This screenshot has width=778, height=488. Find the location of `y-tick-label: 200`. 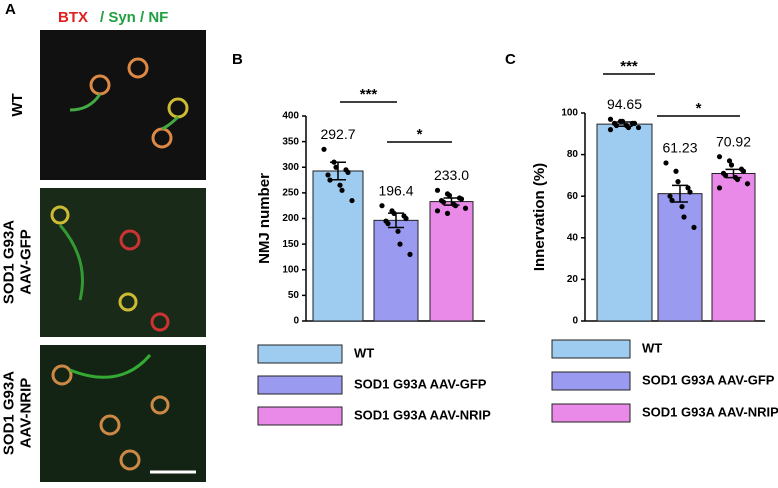

y-tick-label: 200 is located at coordinates (290, 218).